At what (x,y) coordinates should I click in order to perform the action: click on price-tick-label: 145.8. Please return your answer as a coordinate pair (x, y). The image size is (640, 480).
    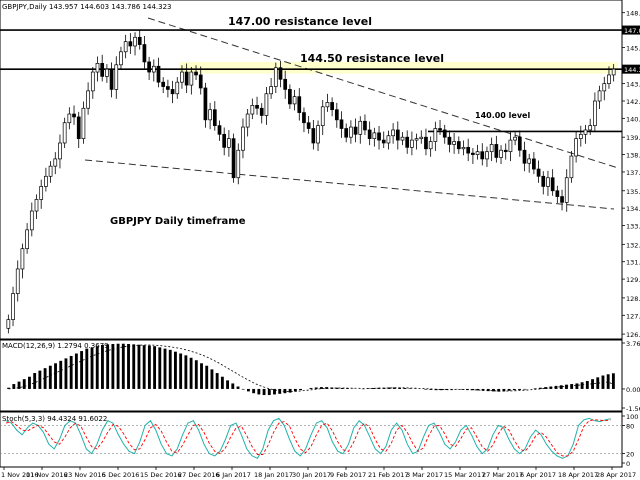
    Looking at the image, I should click on (633, 48).